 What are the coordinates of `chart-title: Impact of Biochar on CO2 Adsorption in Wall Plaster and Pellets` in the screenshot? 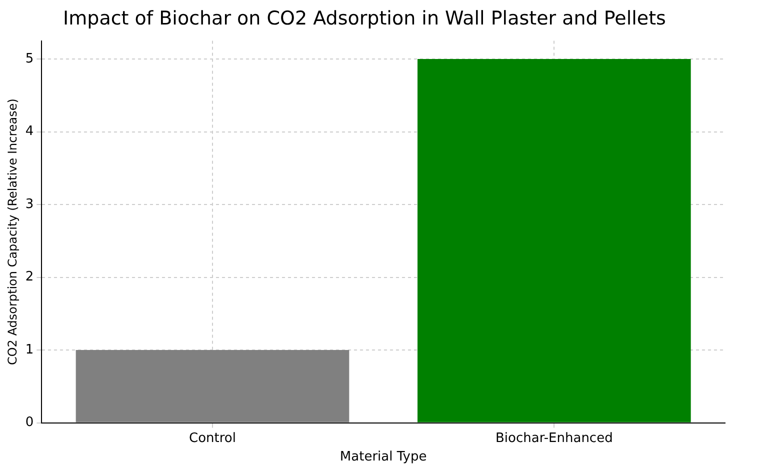 It's located at (364, 18).